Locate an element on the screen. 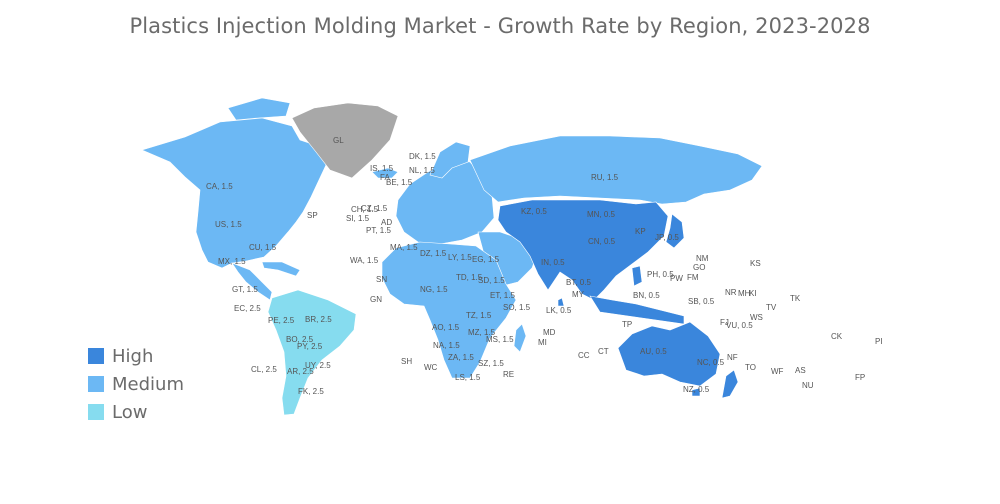  region-australia is located at coordinates (669, 354).